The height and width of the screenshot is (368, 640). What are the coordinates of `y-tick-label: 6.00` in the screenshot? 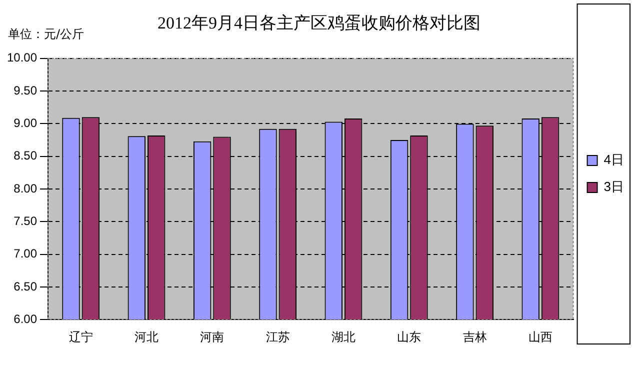 It's located at (26, 319).